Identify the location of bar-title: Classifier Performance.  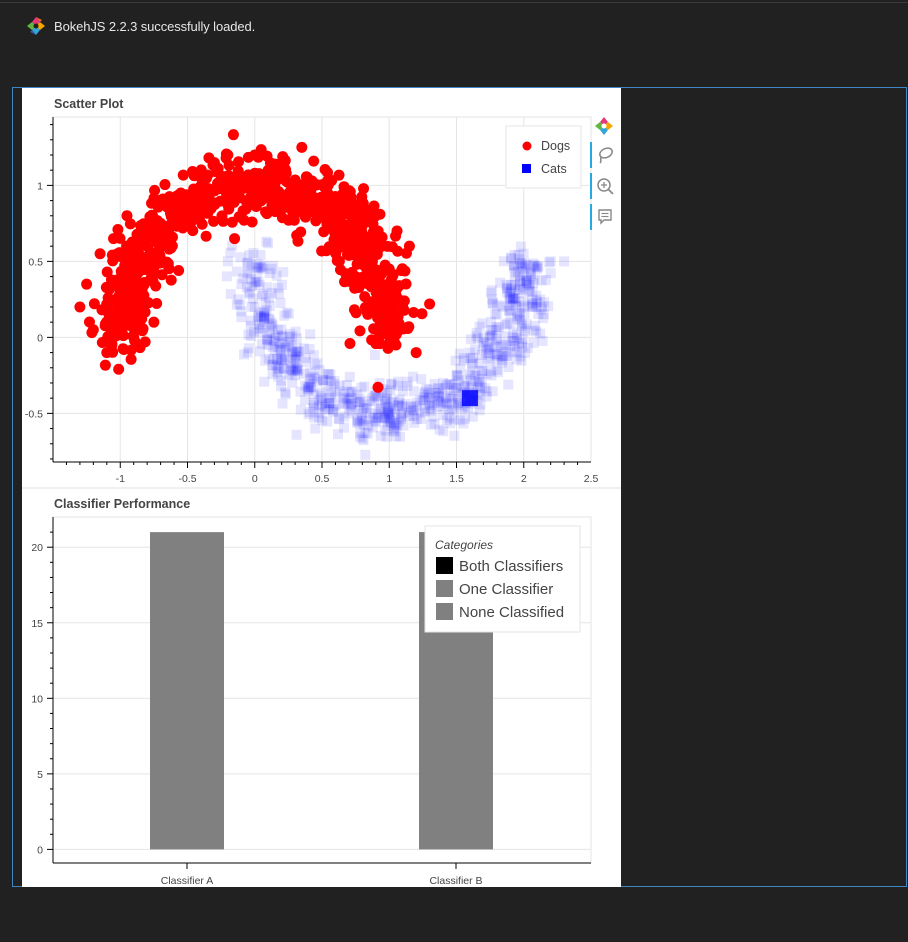
(122, 504).